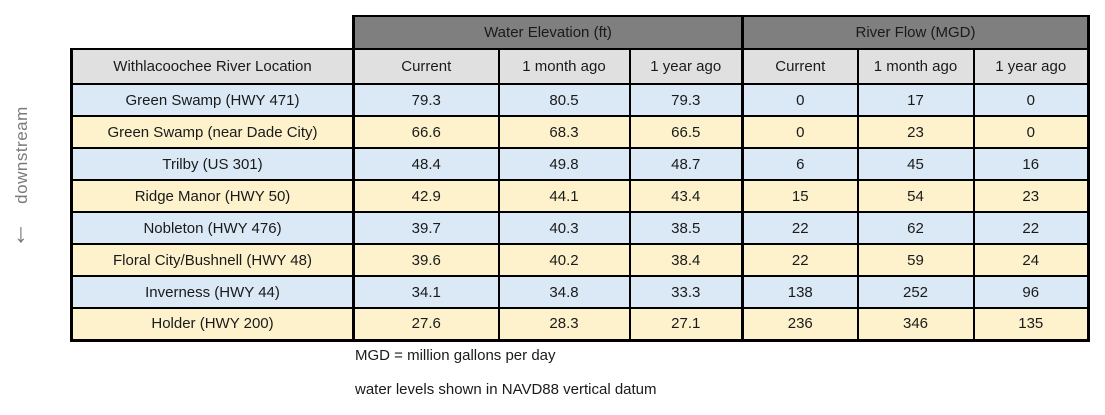  I want to click on down-arrow-icon: ↓, so click(21, 233).